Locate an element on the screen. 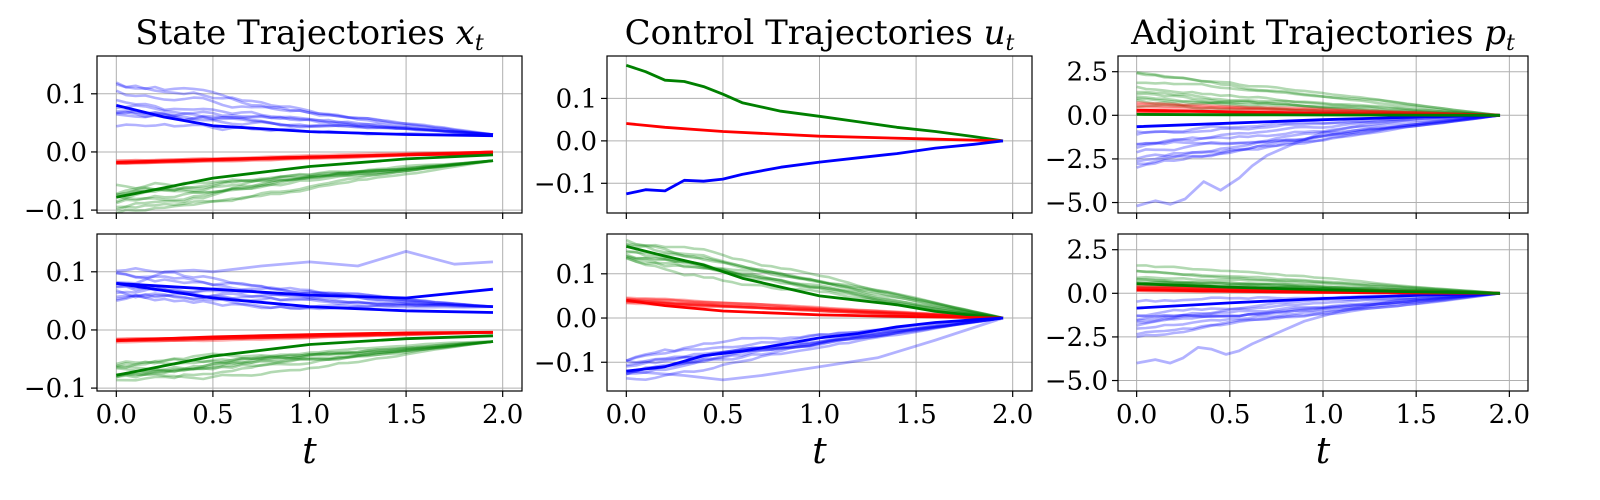  x-tick-label: 0.5 is located at coordinates (1229, 415).